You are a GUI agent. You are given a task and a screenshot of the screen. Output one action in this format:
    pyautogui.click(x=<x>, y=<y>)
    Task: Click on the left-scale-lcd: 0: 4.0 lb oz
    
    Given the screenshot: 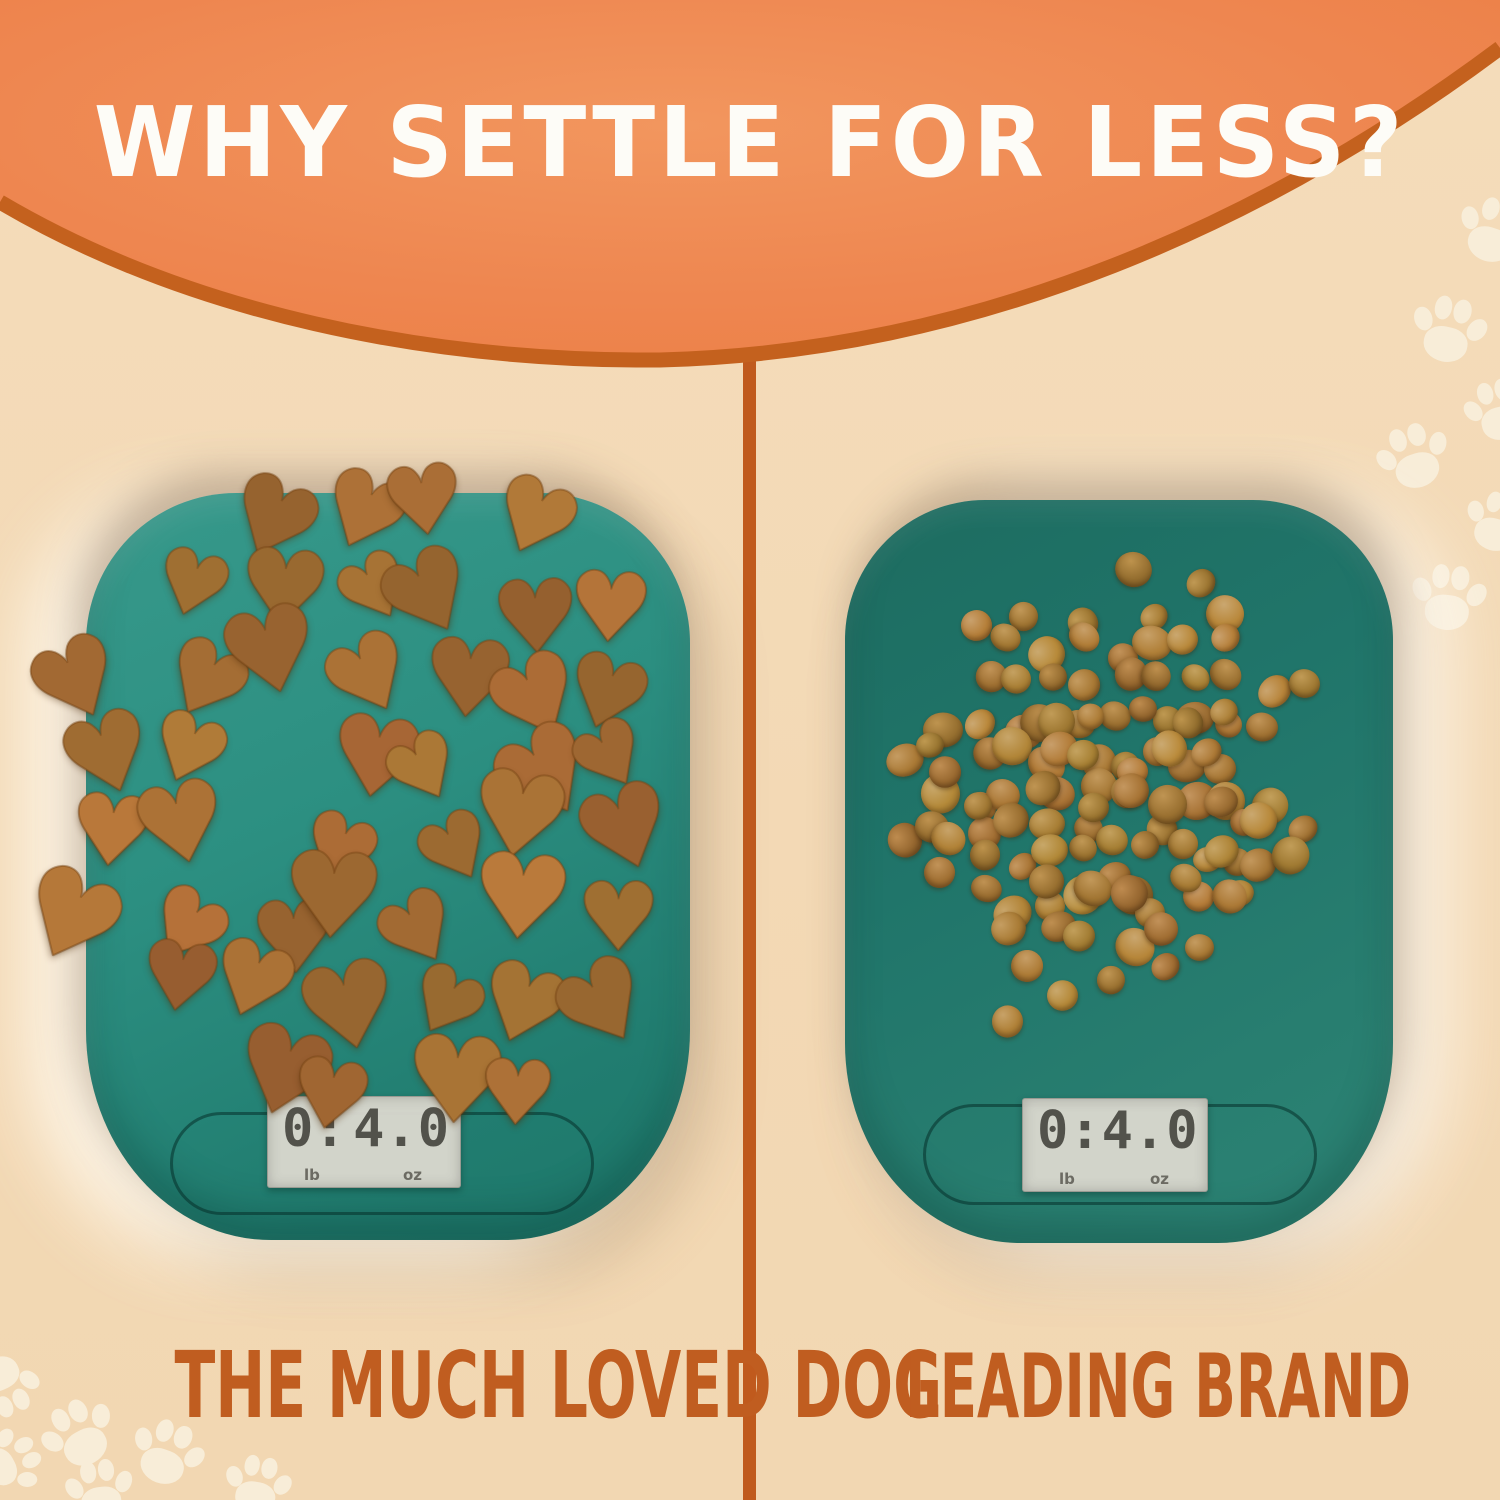 What is the action you would take?
    pyautogui.click(x=364, y=1142)
    